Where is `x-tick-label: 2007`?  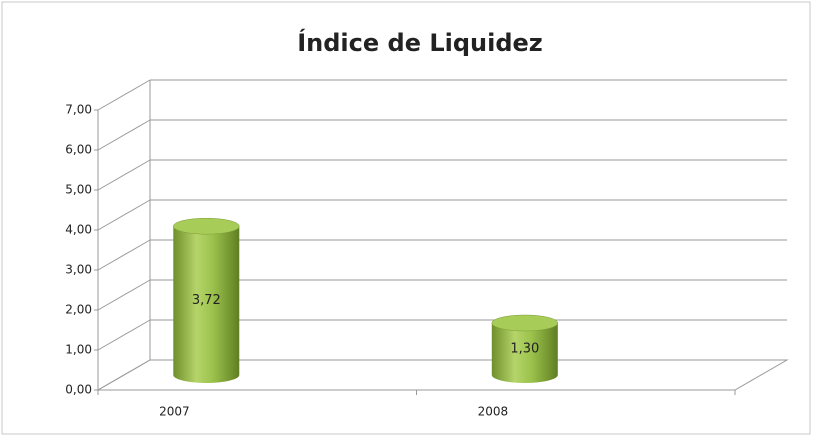 x-tick-label: 2007 is located at coordinates (174, 412).